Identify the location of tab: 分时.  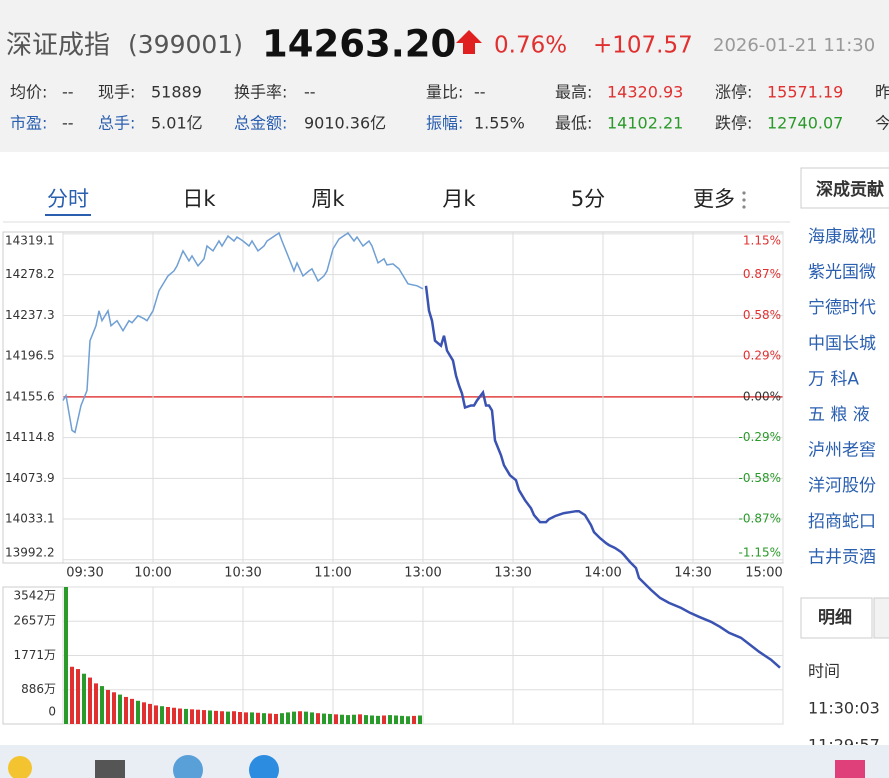
(68, 199).